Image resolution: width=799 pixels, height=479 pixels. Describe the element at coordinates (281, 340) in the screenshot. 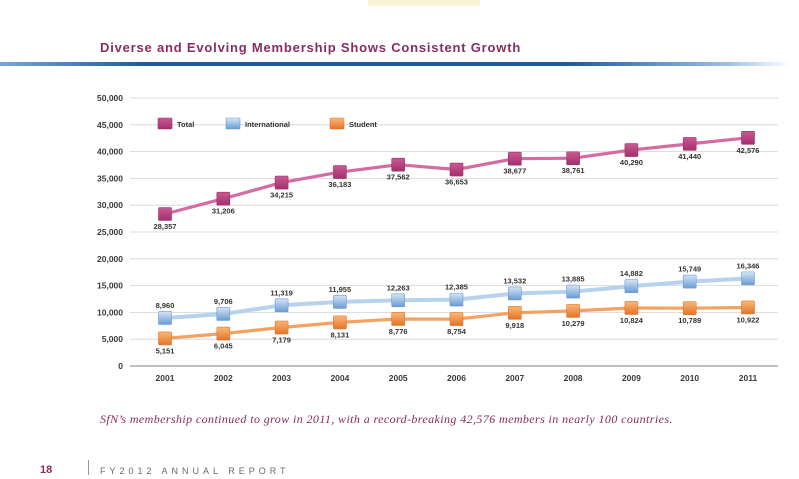

I see `data-label-student: 7,179` at that location.